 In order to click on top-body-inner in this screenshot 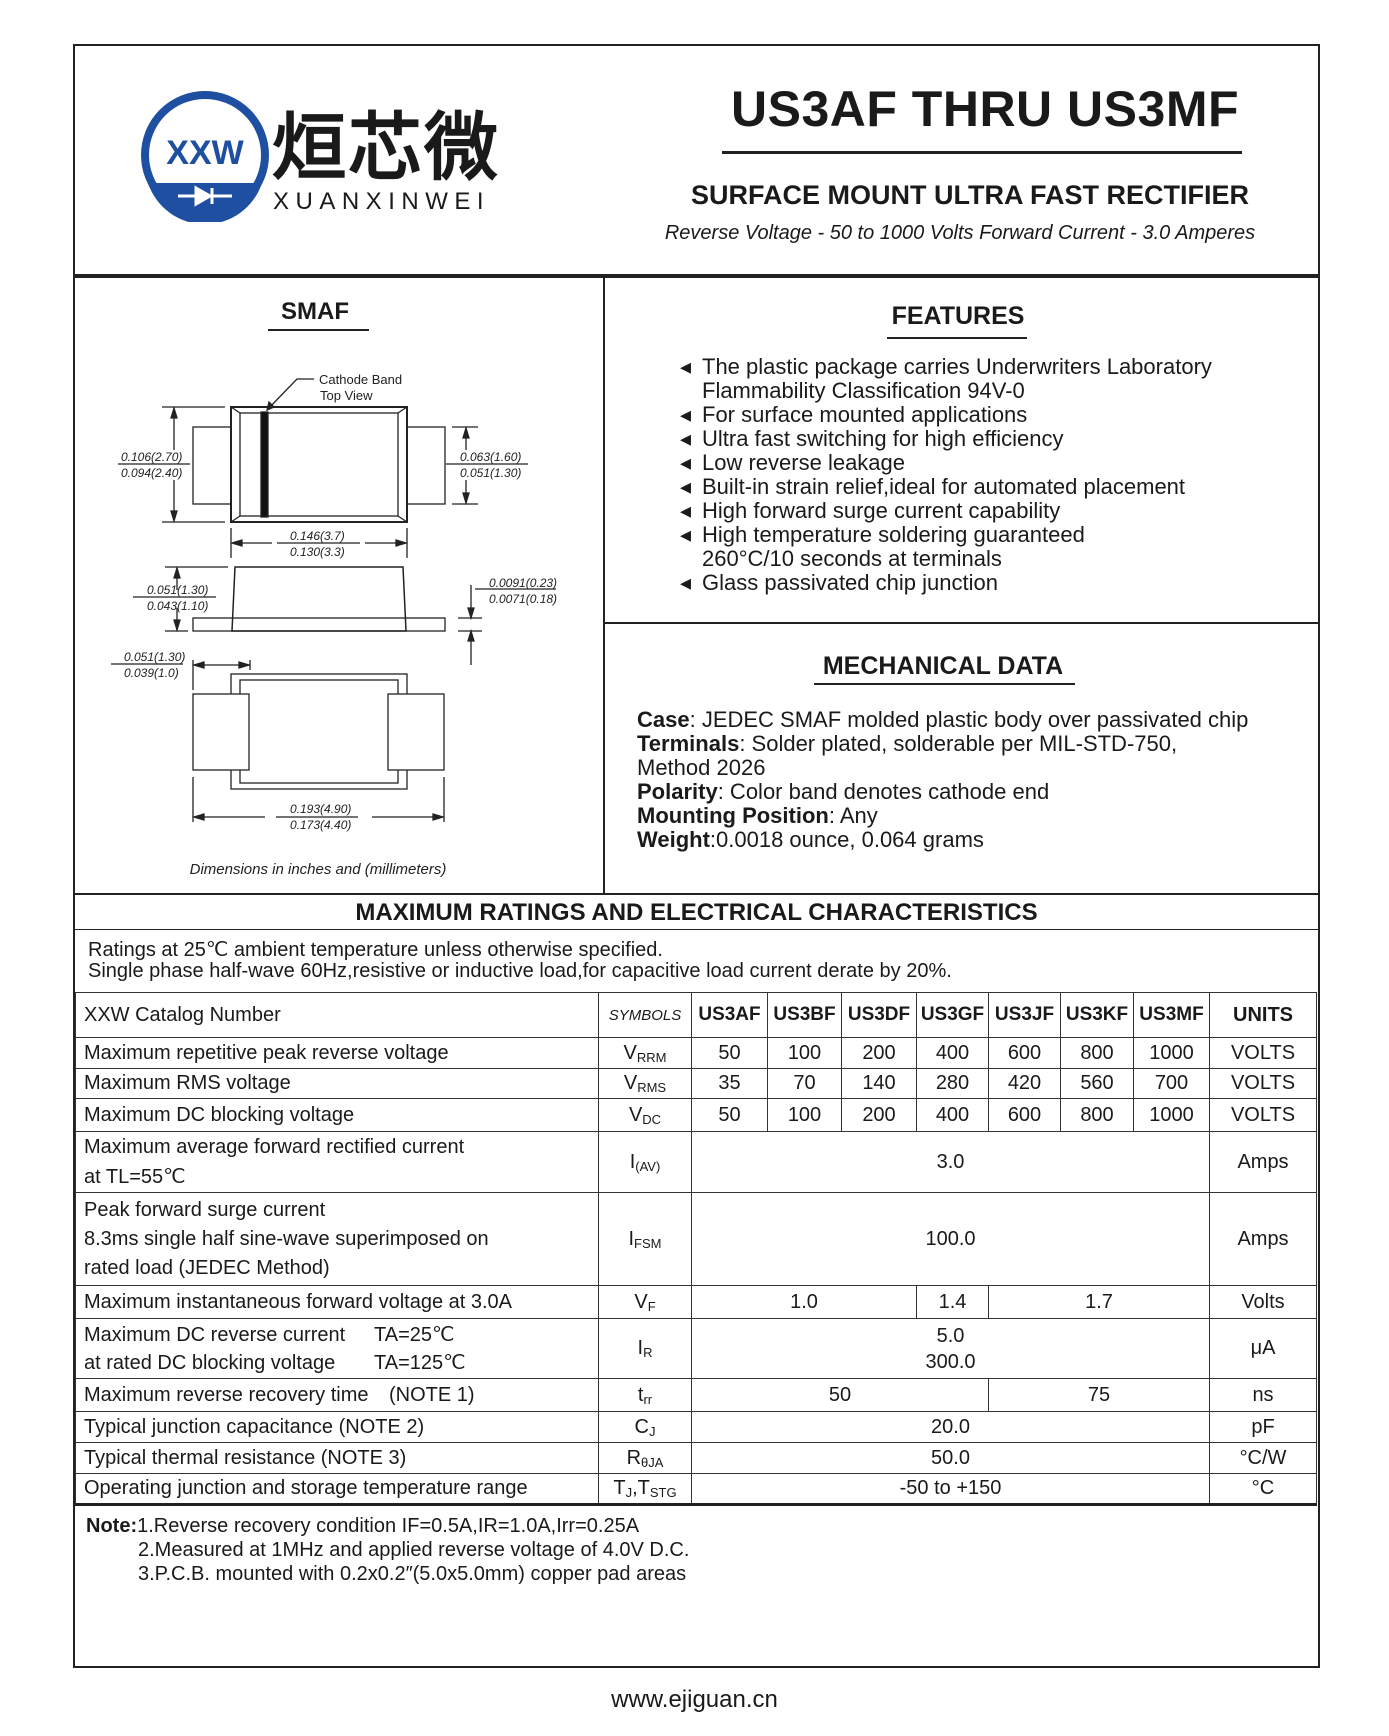, I will do `click(319, 464)`.